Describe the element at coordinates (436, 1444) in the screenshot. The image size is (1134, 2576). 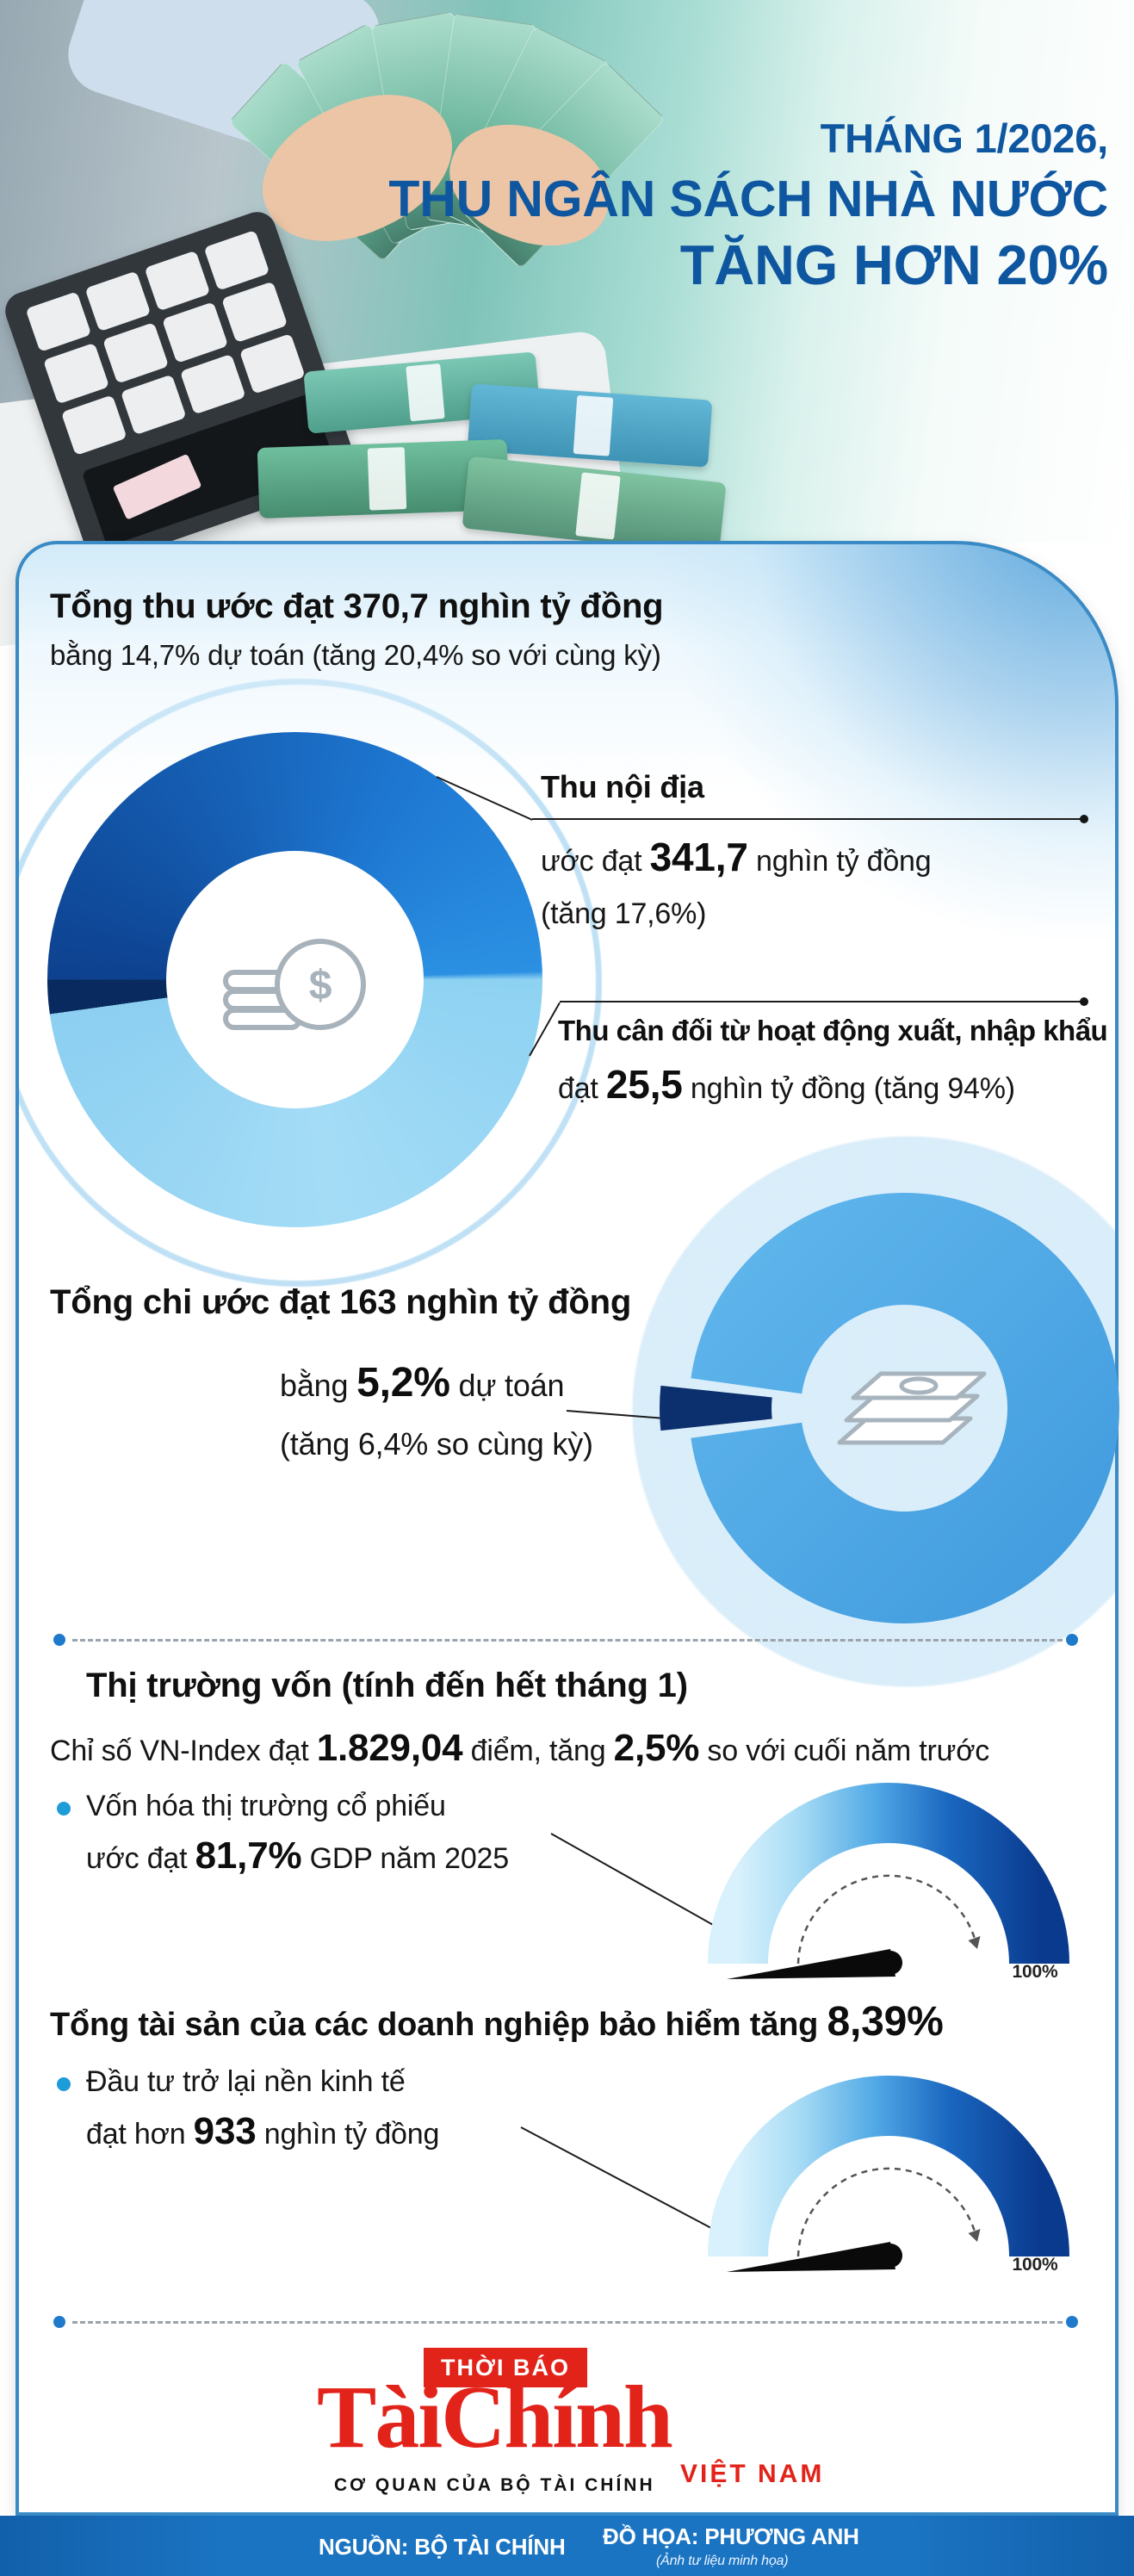
I see `spending-line2: (tăng 6,4% so cùng kỳ)` at that location.